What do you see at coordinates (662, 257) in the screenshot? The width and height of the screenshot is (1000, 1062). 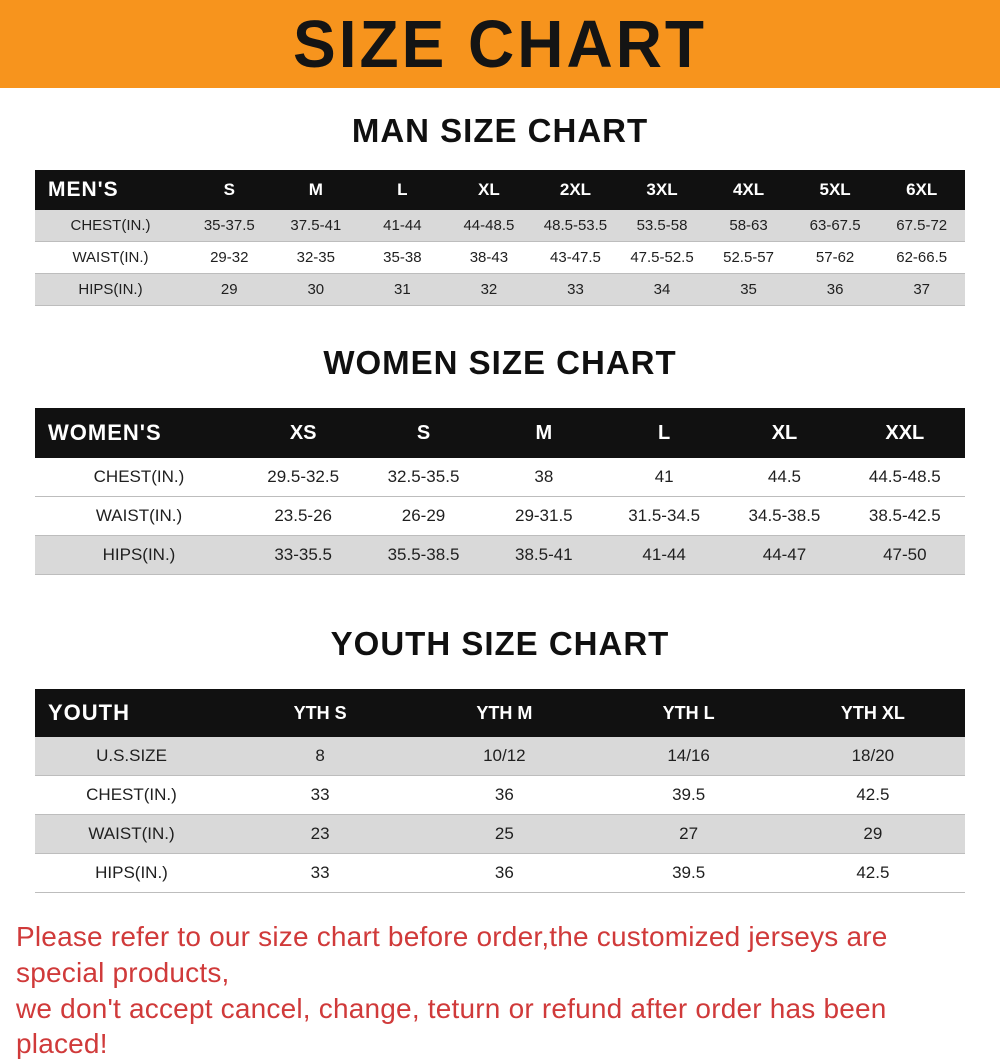 I see `value-cell: 47.5-52.5` at bounding box center [662, 257].